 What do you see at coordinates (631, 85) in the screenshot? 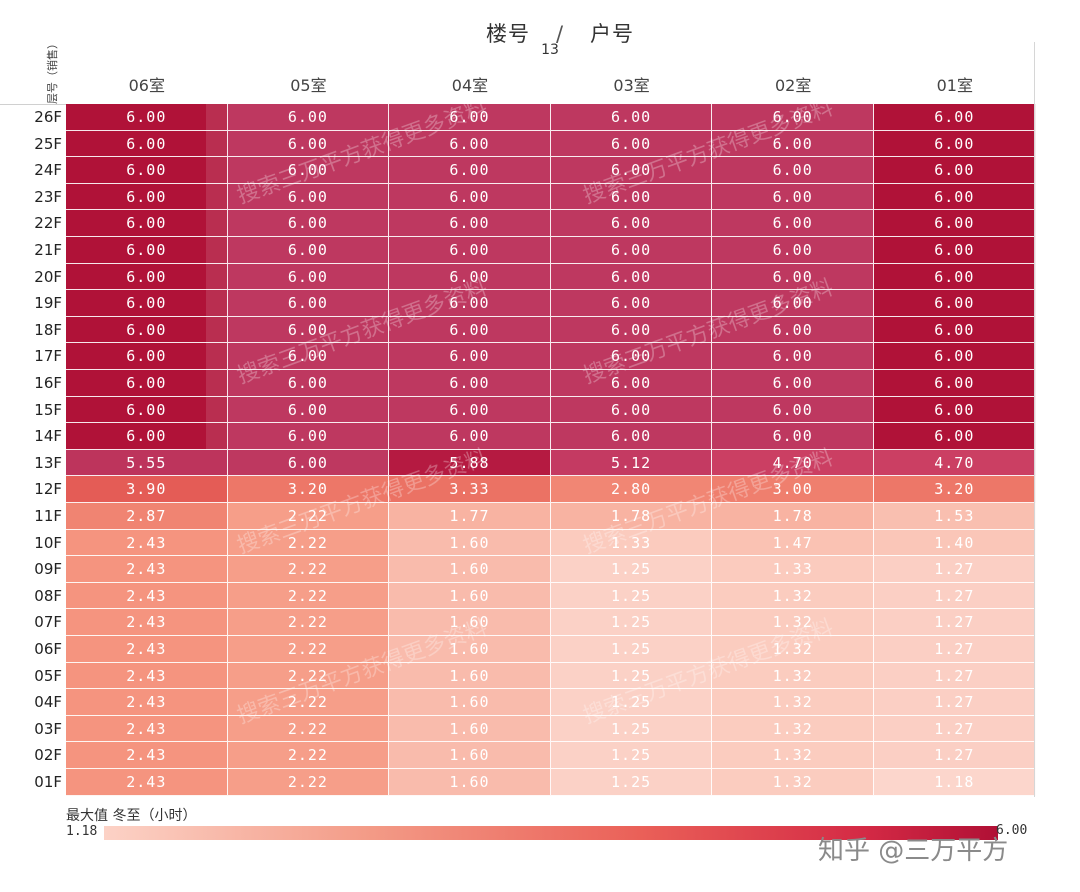
I see `column-header: 03室` at bounding box center [631, 85].